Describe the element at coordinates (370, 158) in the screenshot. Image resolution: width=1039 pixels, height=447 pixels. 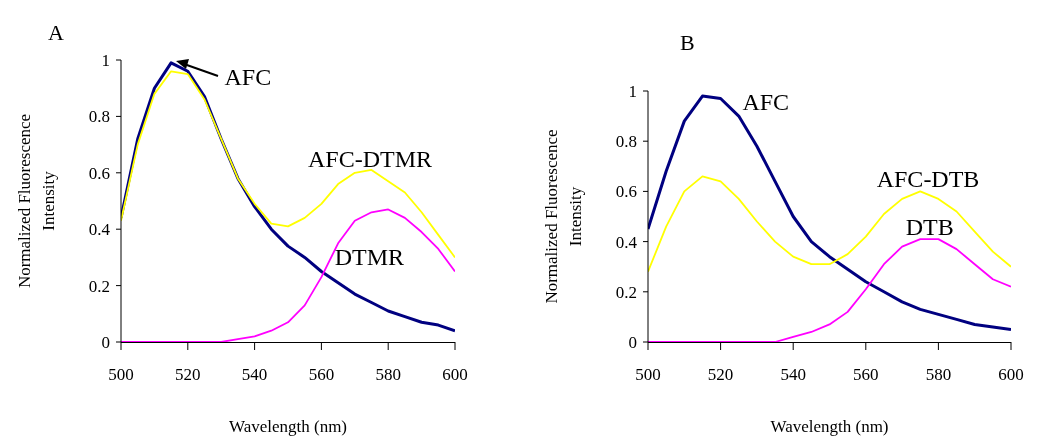
I see `series-label: AFC-DTMR` at that location.